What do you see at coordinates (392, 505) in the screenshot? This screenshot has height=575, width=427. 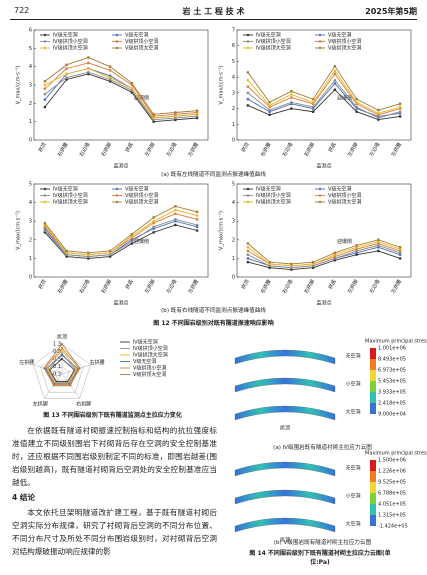 I see `colorbar-label: 4.051e+05` at bounding box center [392, 505].